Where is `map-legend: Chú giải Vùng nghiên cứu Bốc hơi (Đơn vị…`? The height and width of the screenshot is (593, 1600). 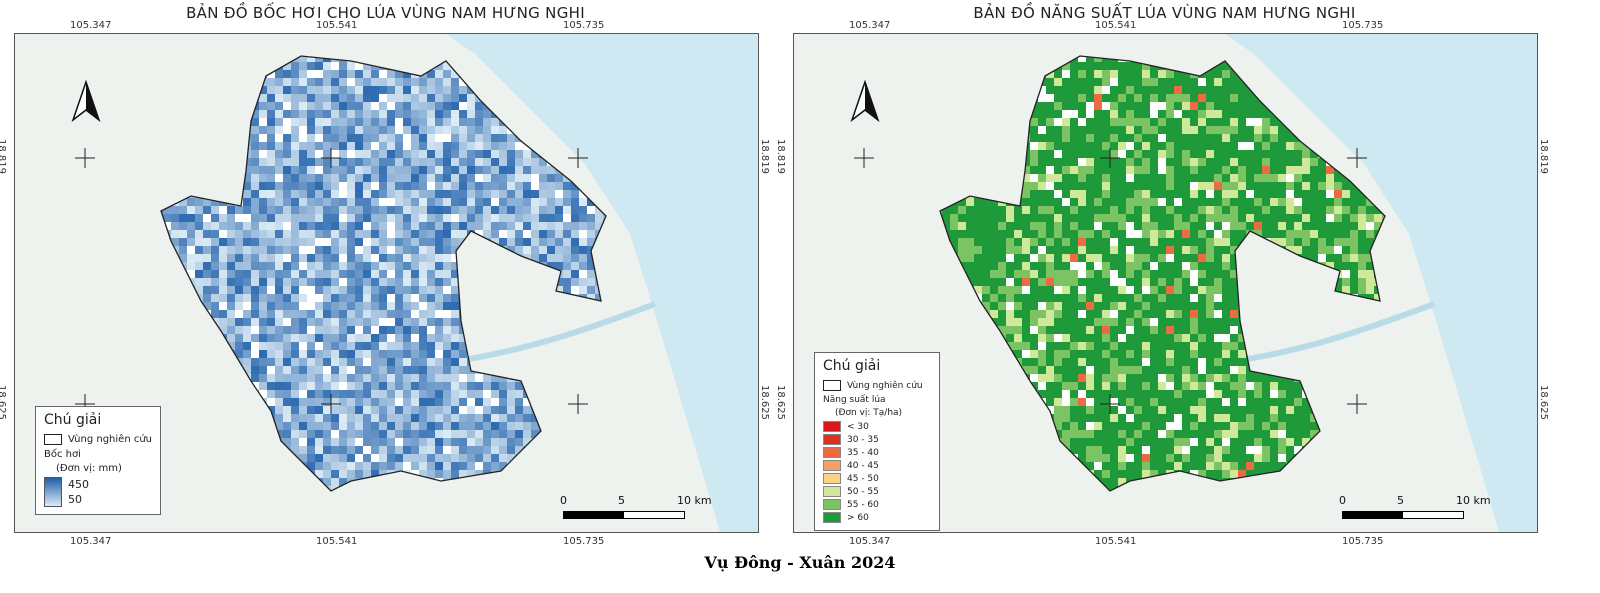
map-legend: Chú giải Vùng nghiên cứu Bốc hơi (Đơn vị… is located at coordinates (98, 460).